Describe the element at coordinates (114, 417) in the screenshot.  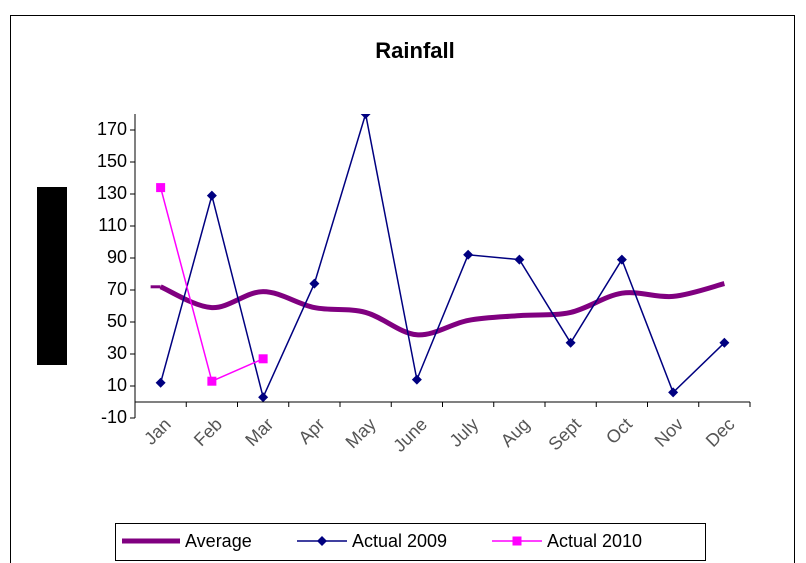
I see `y-tick-label: -10` at that location.